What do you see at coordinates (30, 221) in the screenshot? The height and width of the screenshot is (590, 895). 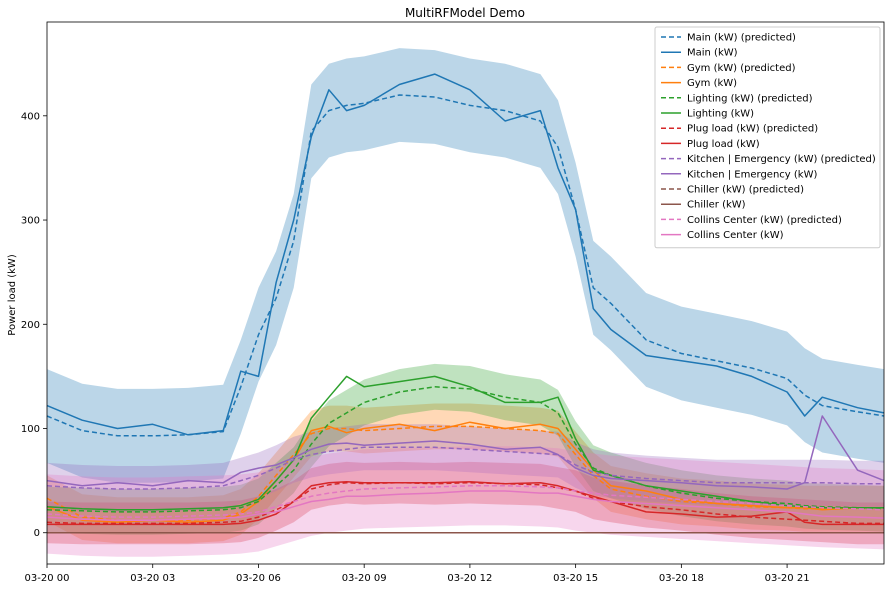 I see `y-tick-label-3: 300` at bounding box center [30, 221].